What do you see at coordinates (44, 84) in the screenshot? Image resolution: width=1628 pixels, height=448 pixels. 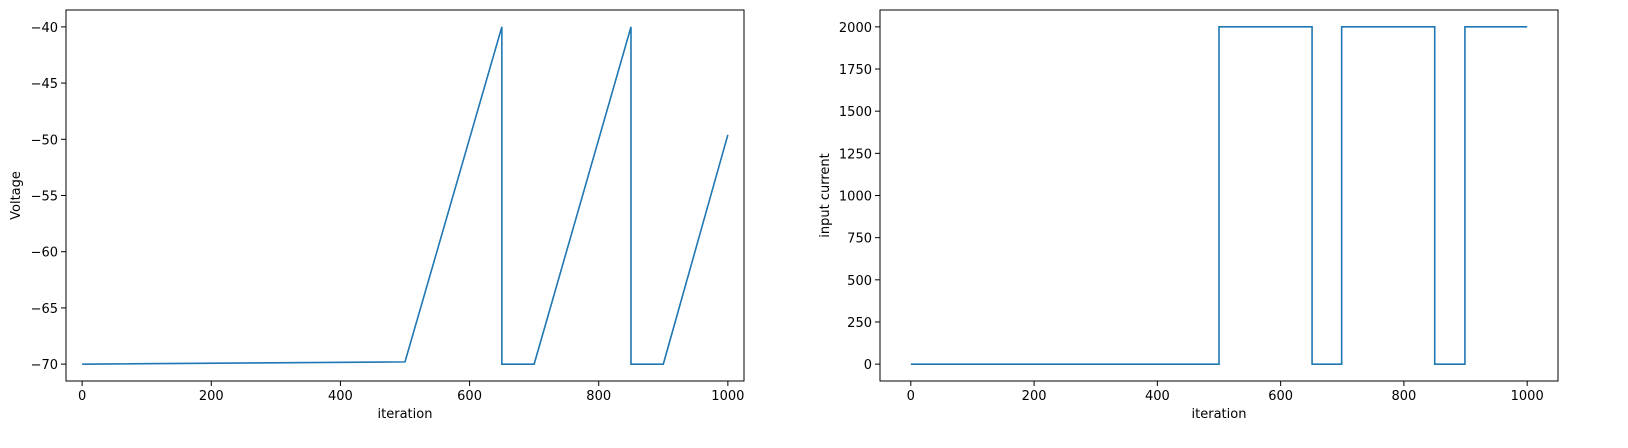 I see `y-tick-label-voltage: −45` at bounding box center [44, 84].